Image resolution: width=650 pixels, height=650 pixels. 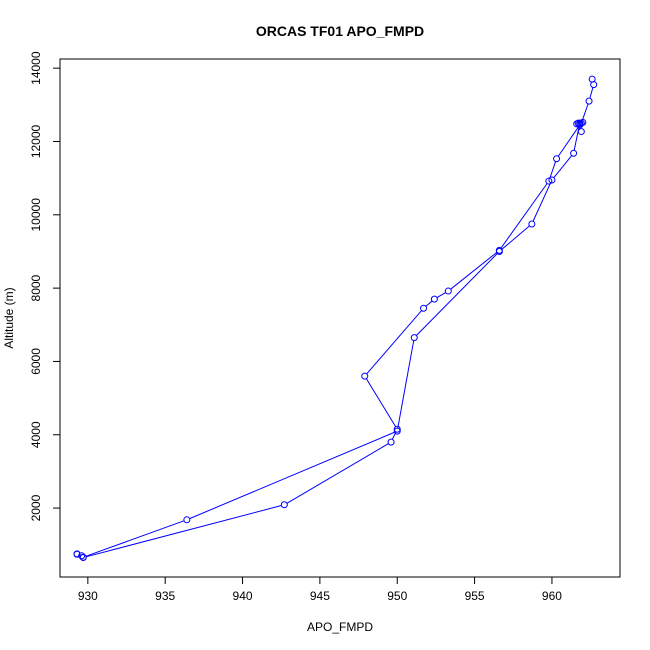 I want to click on x-axis: 930 935 940 945 950 955 960, so click(x=320, y=589).